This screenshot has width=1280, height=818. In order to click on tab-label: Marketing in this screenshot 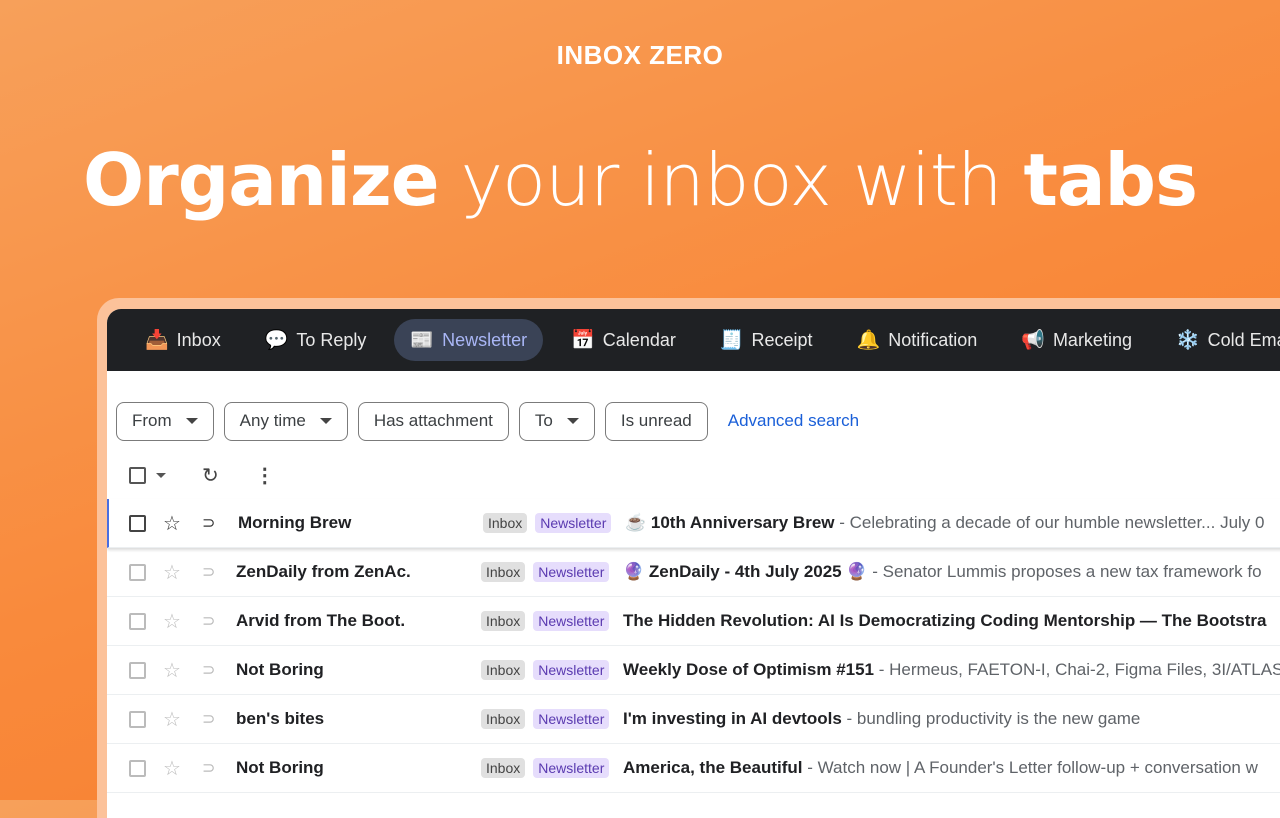, I will do `click(1092, 339)`.